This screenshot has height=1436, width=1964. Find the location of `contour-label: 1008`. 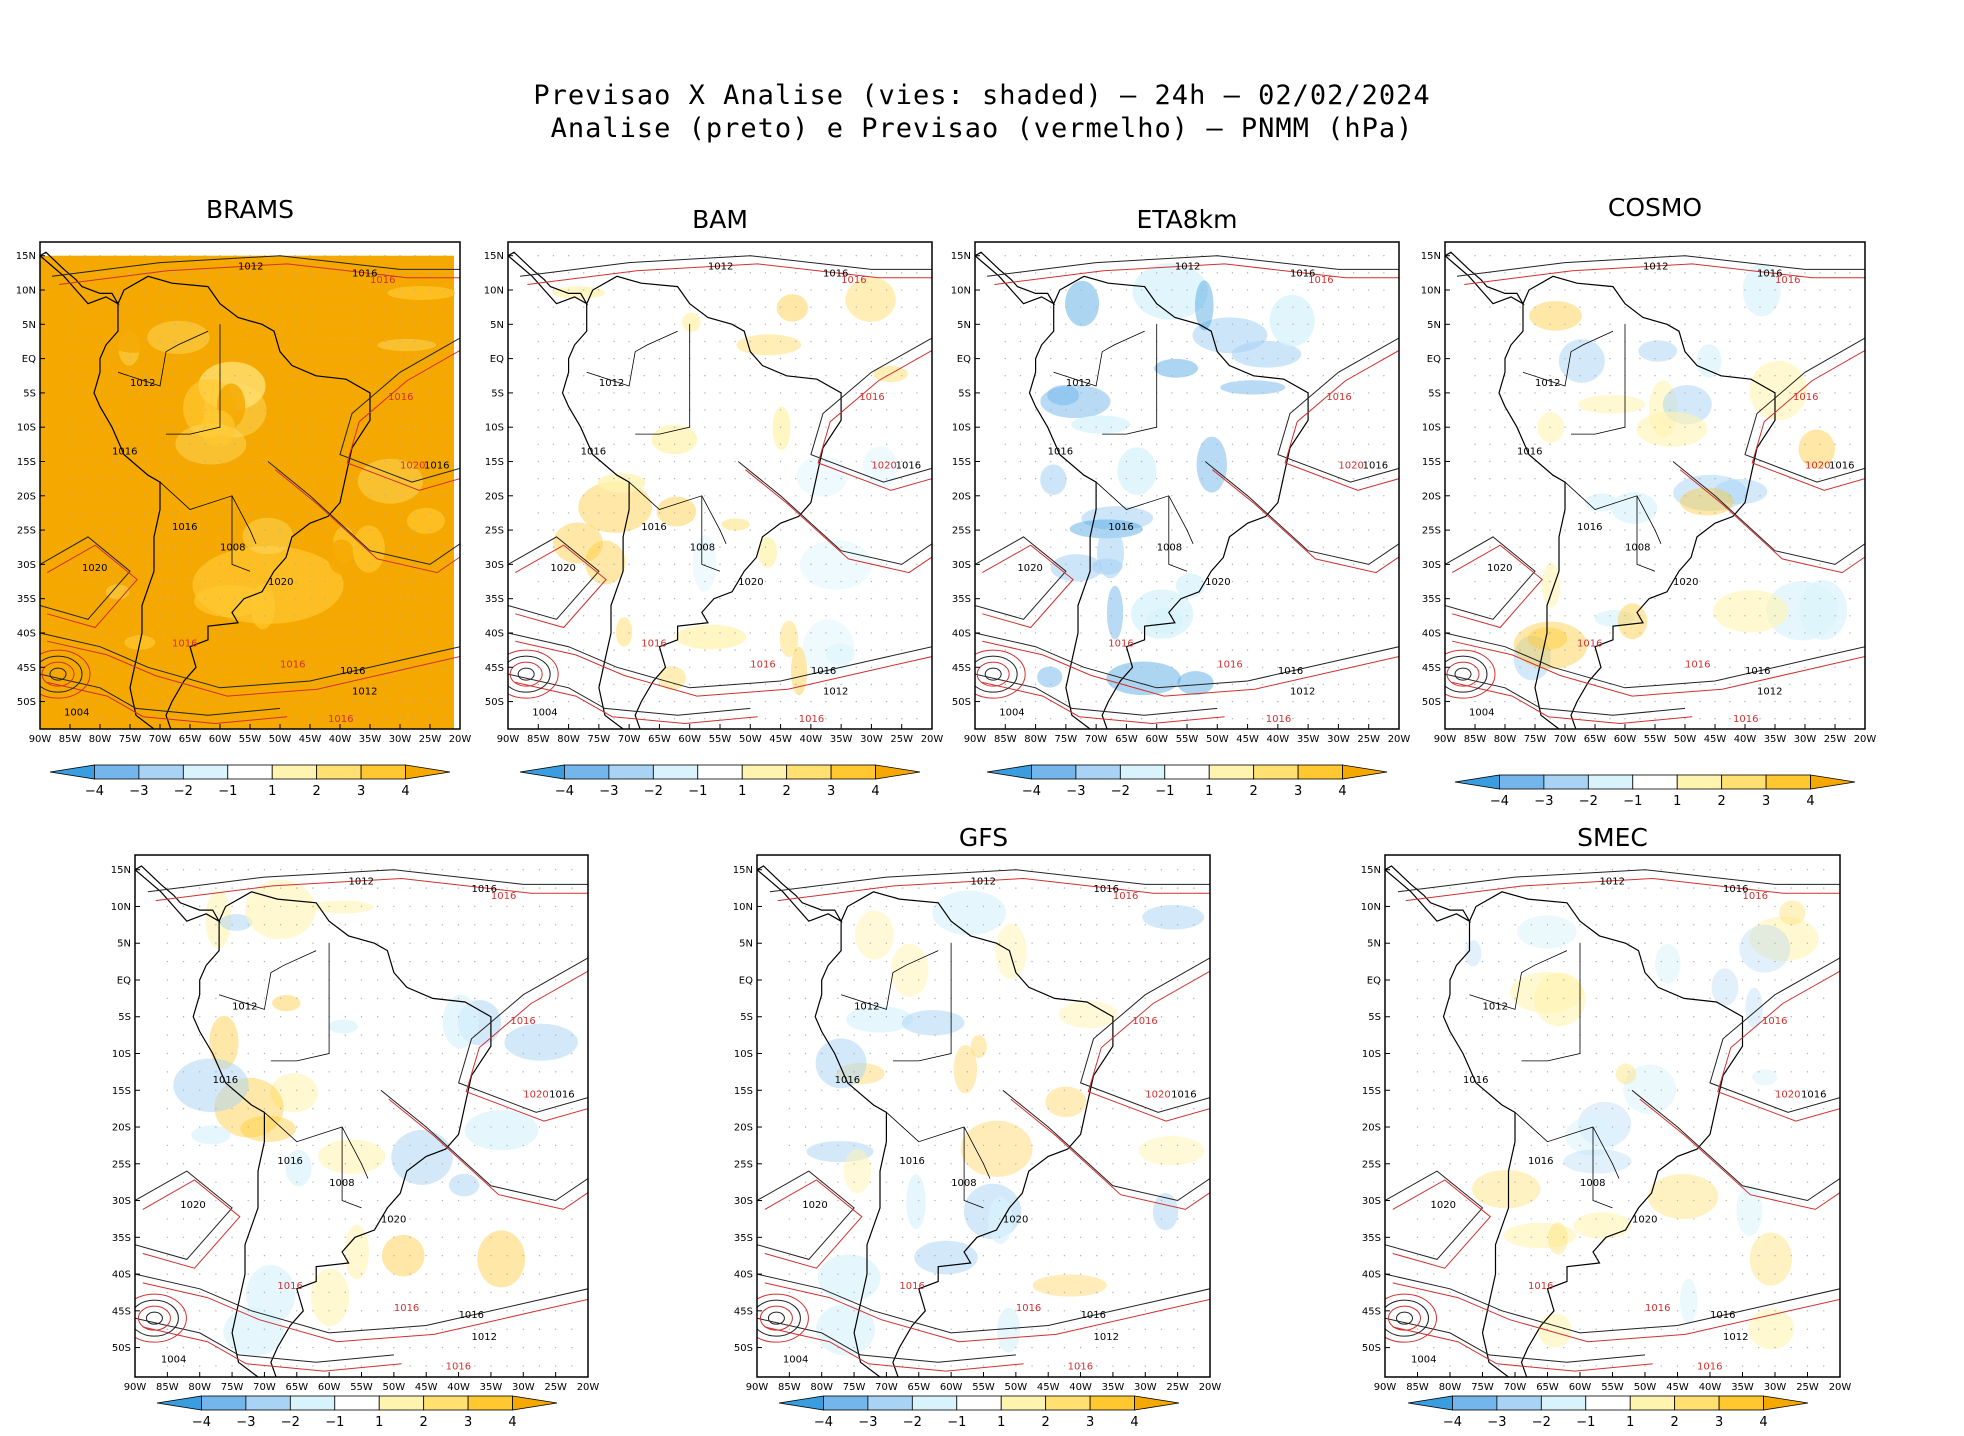

contour-label: 1008 is located at coordinates (341, 1183).